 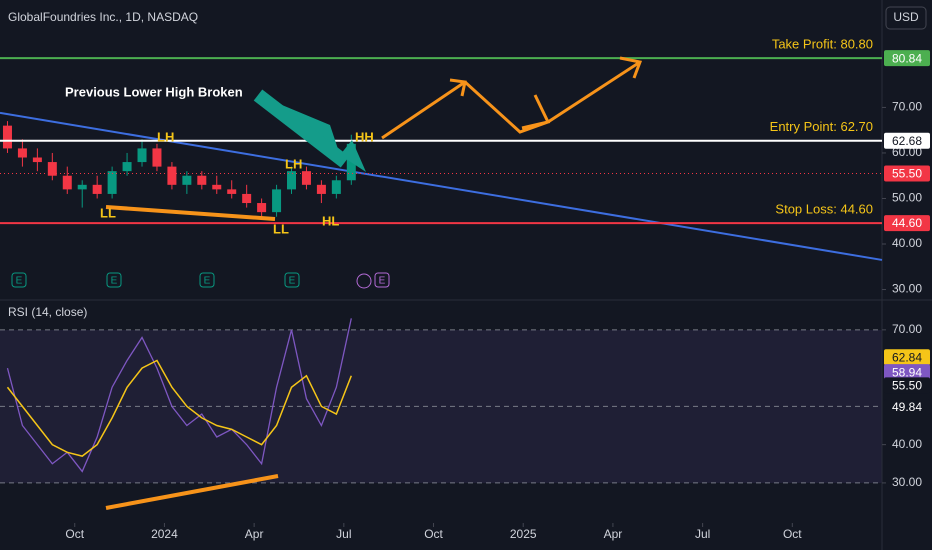 I want to click on earnings-markers: E E E E E, so click(x=200, y=280).